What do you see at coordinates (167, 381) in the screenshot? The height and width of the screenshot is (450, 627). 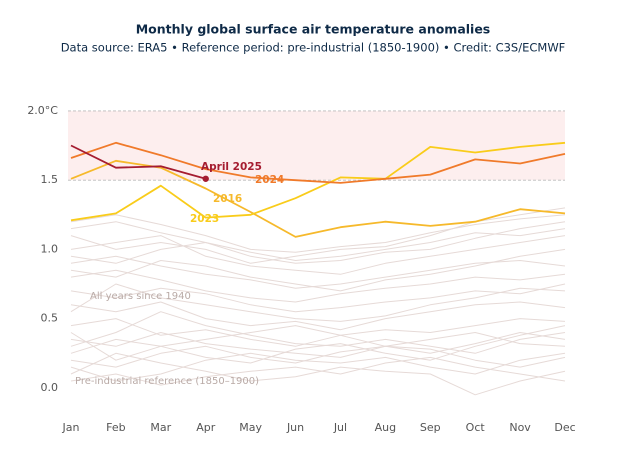 I see `annotation: Pre-industrial reference (1850–1900)` at bounding box center [167, 381].